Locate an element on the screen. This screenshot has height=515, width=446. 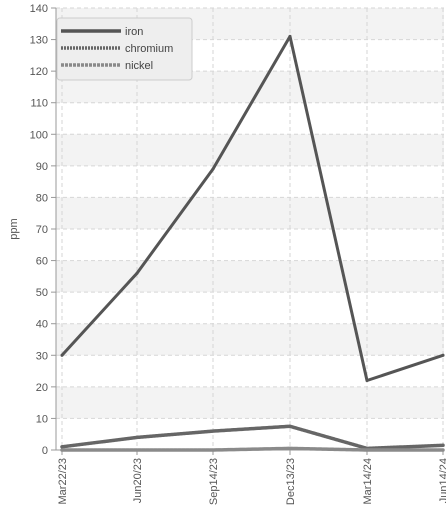
x-tick-label: Mar22/23 is located at coordinates (63, 481).